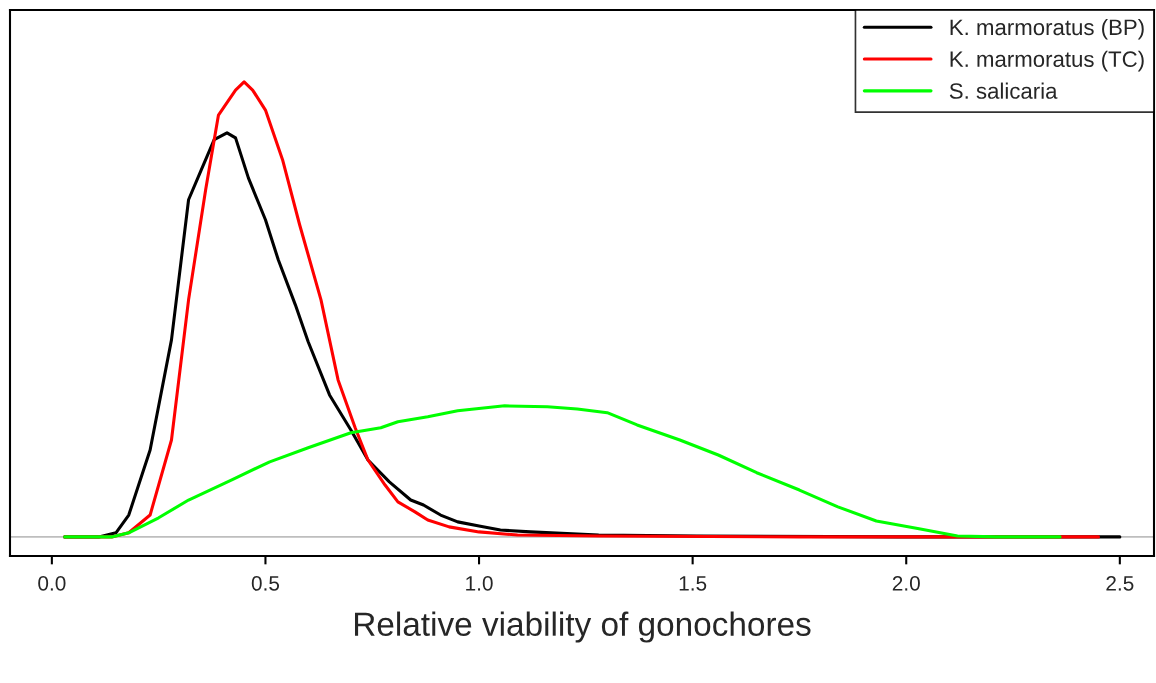  Describe the element at coordinates (1047, 29) in the screenshot. I see `legend-label: K. marmoratus (BP)` at that location.